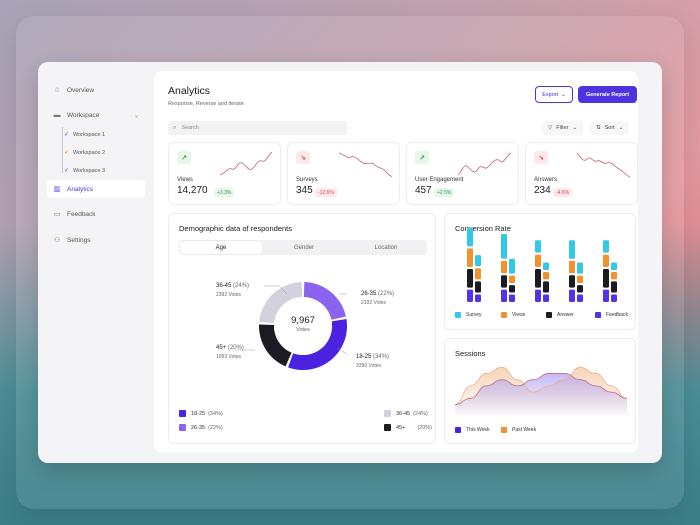  What do you see at coordinates (512, 266) in the screenshot?
I see `bar-survey-2b` at bounding box center [512, 266].